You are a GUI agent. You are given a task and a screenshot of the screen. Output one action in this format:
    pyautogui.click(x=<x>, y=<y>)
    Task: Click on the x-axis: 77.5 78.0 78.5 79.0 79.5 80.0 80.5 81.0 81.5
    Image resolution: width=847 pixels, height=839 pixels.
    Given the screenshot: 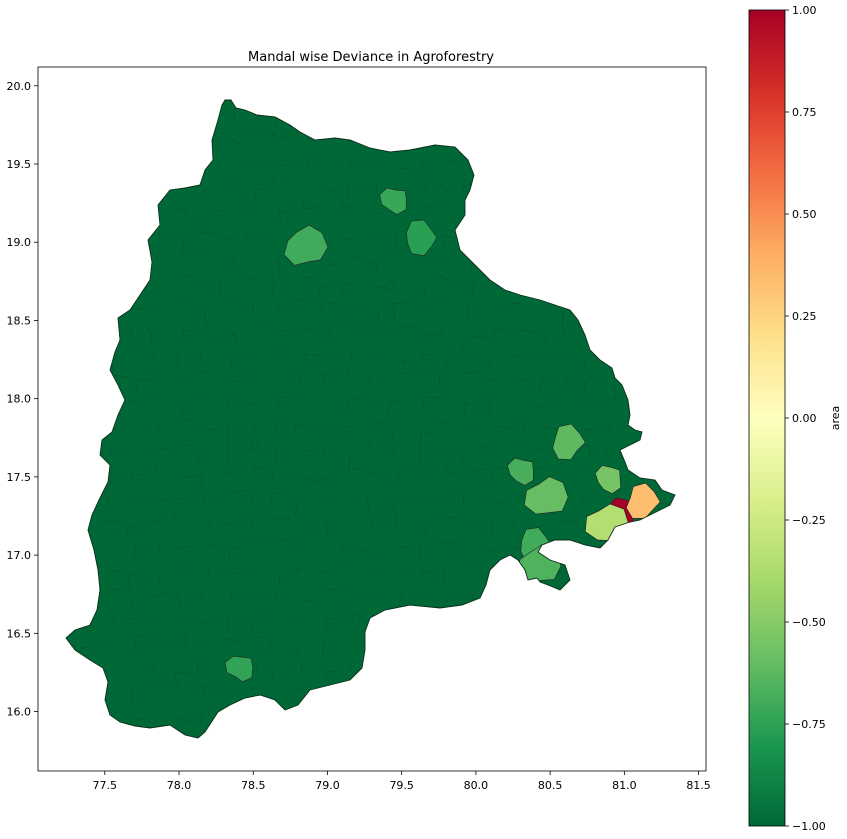 What is the action you would take?
    pyautogui.click(x=402, y=781)
    